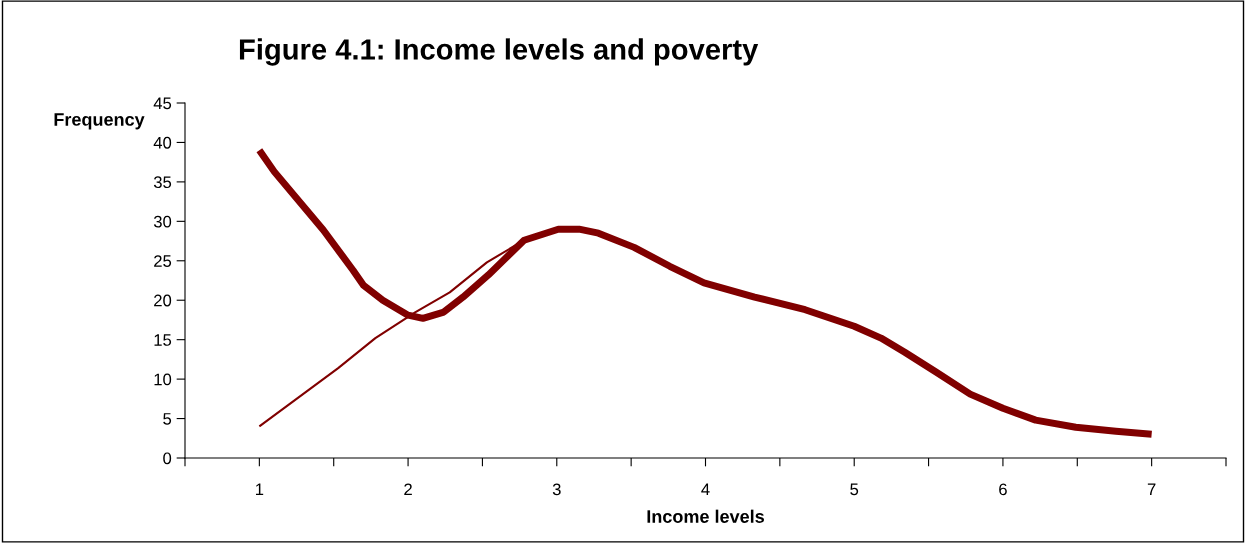  I want to click on x-tick-label: 3, so click(556, 489).